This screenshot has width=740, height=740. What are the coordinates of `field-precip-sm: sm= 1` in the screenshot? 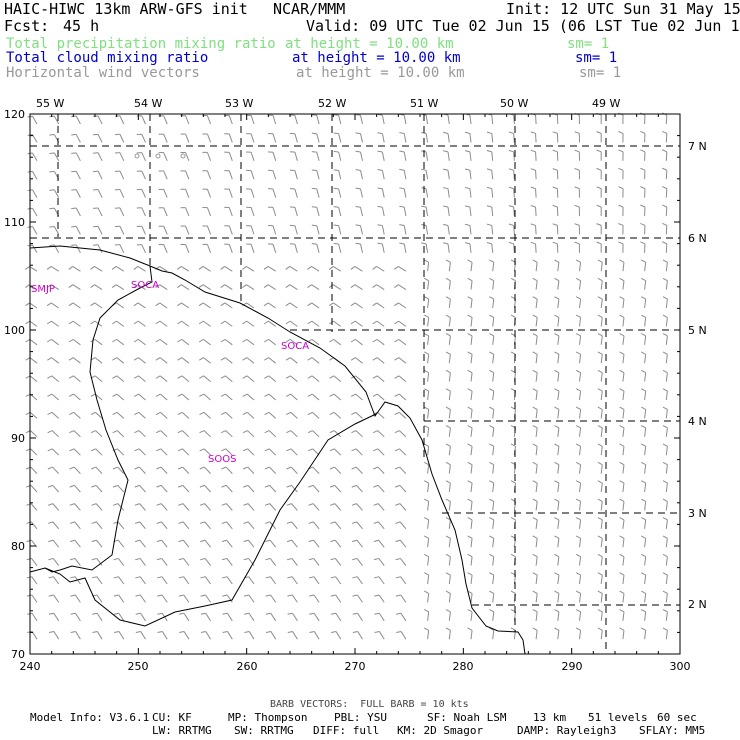 It's located at (588, 44).